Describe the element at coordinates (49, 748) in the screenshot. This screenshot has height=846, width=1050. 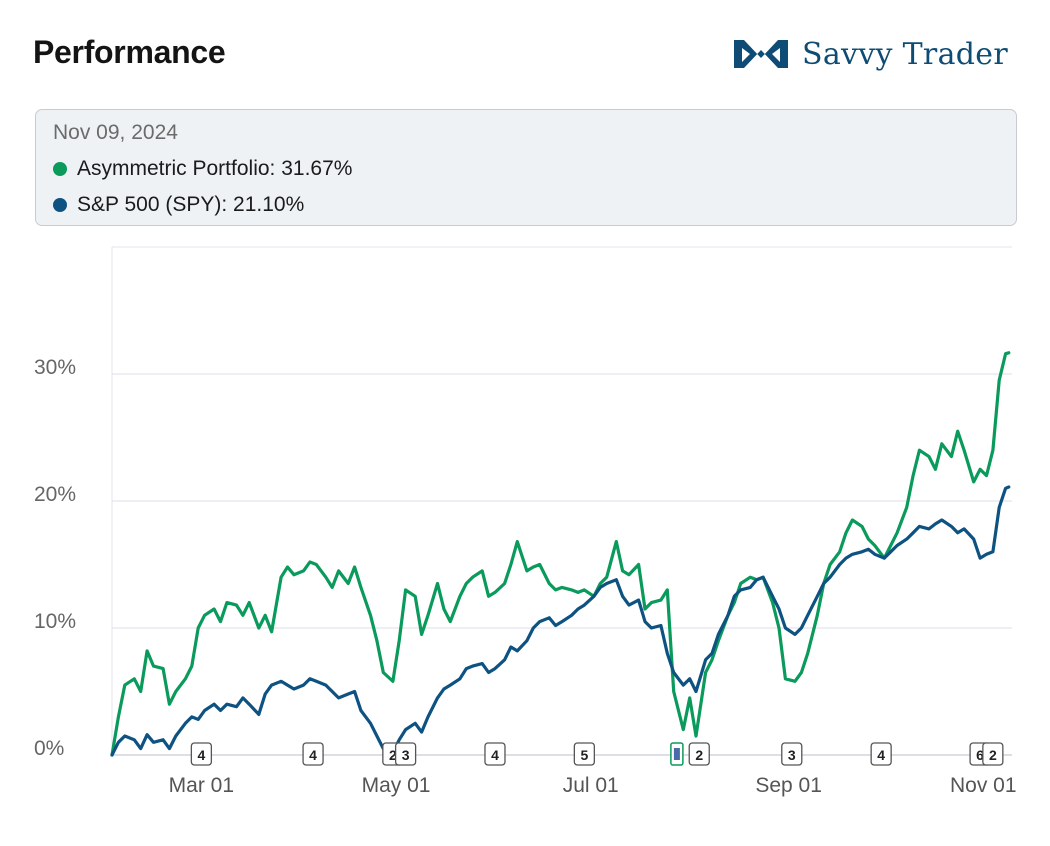
I see `y-tick-label: 0%` at that location.